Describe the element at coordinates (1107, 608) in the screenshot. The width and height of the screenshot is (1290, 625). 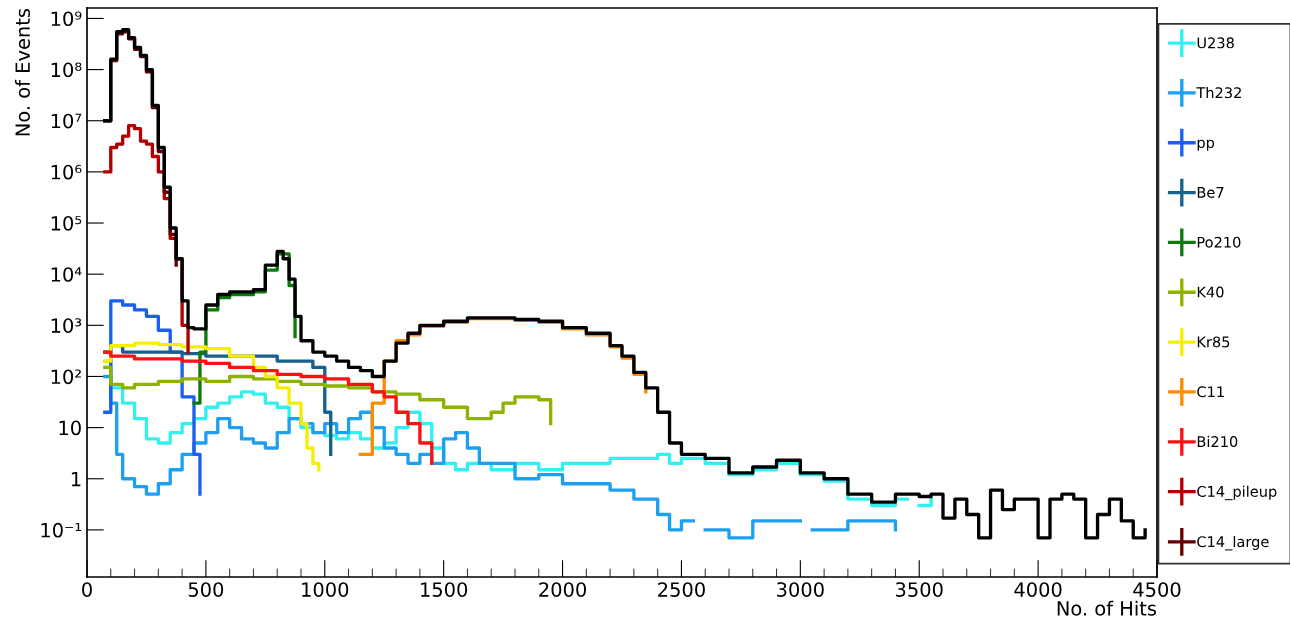
I see `x-axis-title: No. of Hits` at that location.